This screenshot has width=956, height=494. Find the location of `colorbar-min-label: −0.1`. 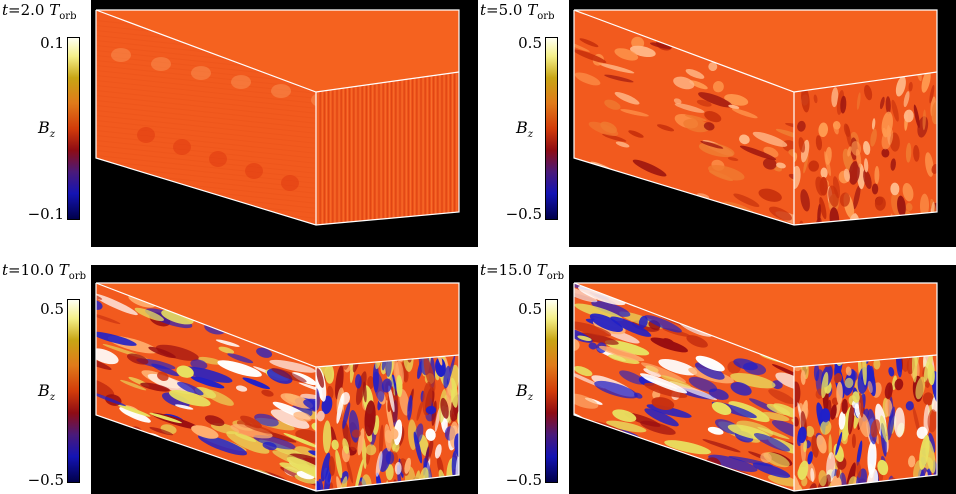

colorbar-min-label: −0.1 is located at coordinates (45, 214).